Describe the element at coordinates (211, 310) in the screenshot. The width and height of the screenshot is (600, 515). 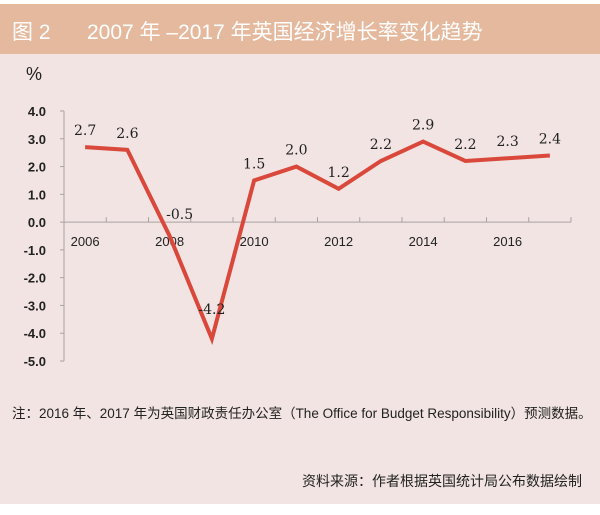
I see `data-label: -4.2` at that location.